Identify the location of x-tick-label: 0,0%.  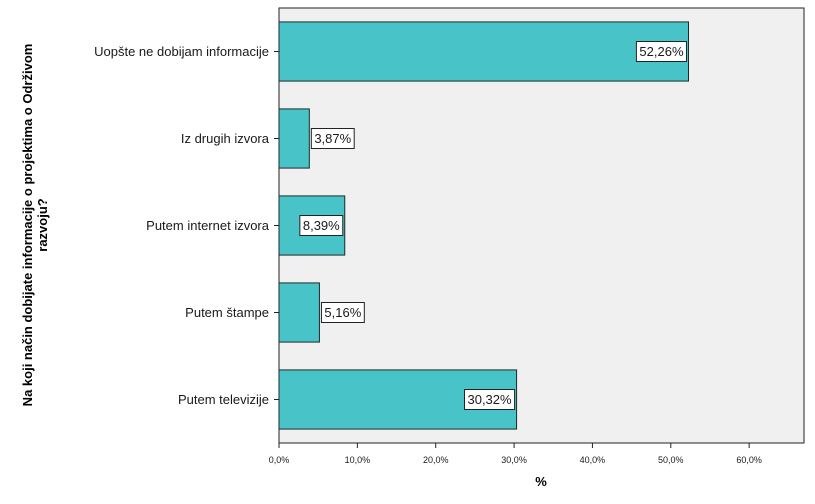
(279, 460).